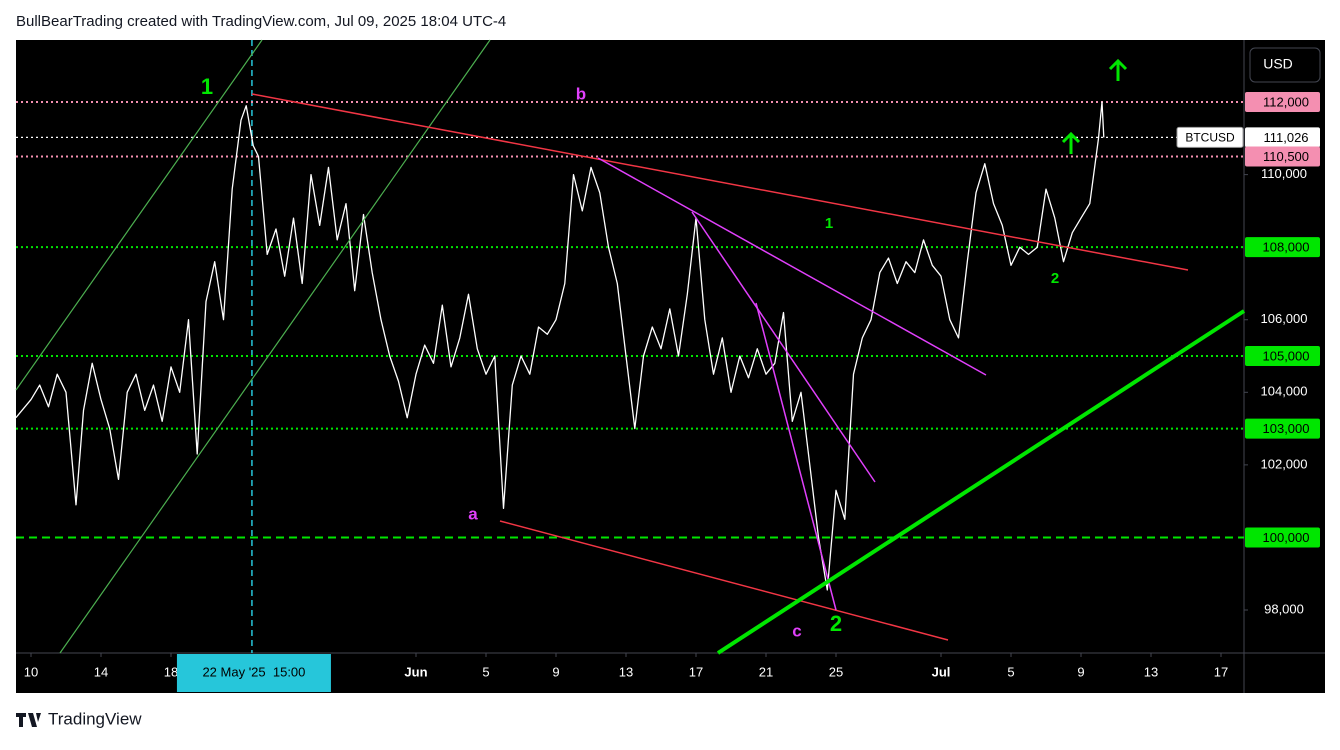  I want to click on y-tick-label: 102,000, so click(1284, 463).